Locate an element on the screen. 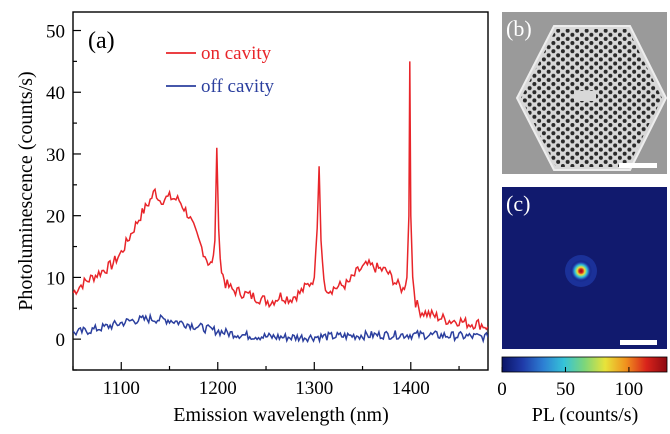  legend-label-off-cavity: off cavity is located at coordinates (237, 86).